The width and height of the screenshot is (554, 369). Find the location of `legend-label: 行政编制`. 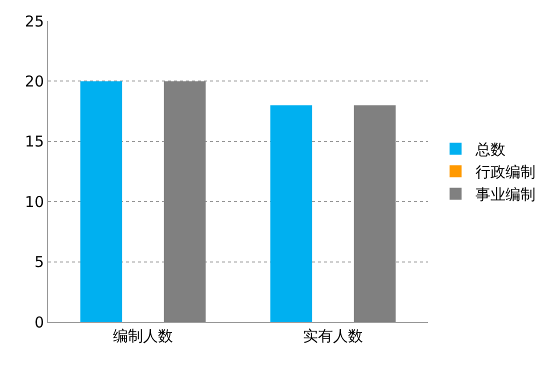

legend-label: 行政编制 is located at coordinates (506, 172).